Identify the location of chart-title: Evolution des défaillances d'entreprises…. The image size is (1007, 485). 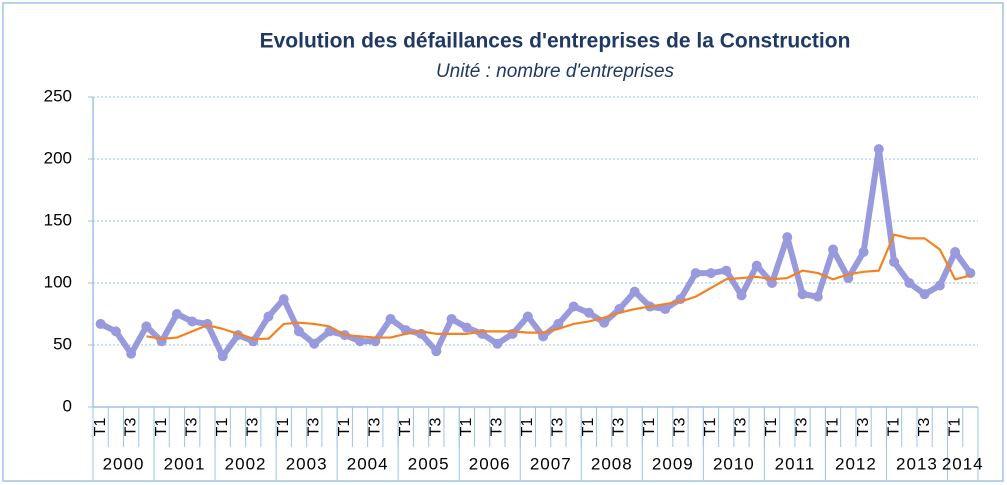
(555, 41).